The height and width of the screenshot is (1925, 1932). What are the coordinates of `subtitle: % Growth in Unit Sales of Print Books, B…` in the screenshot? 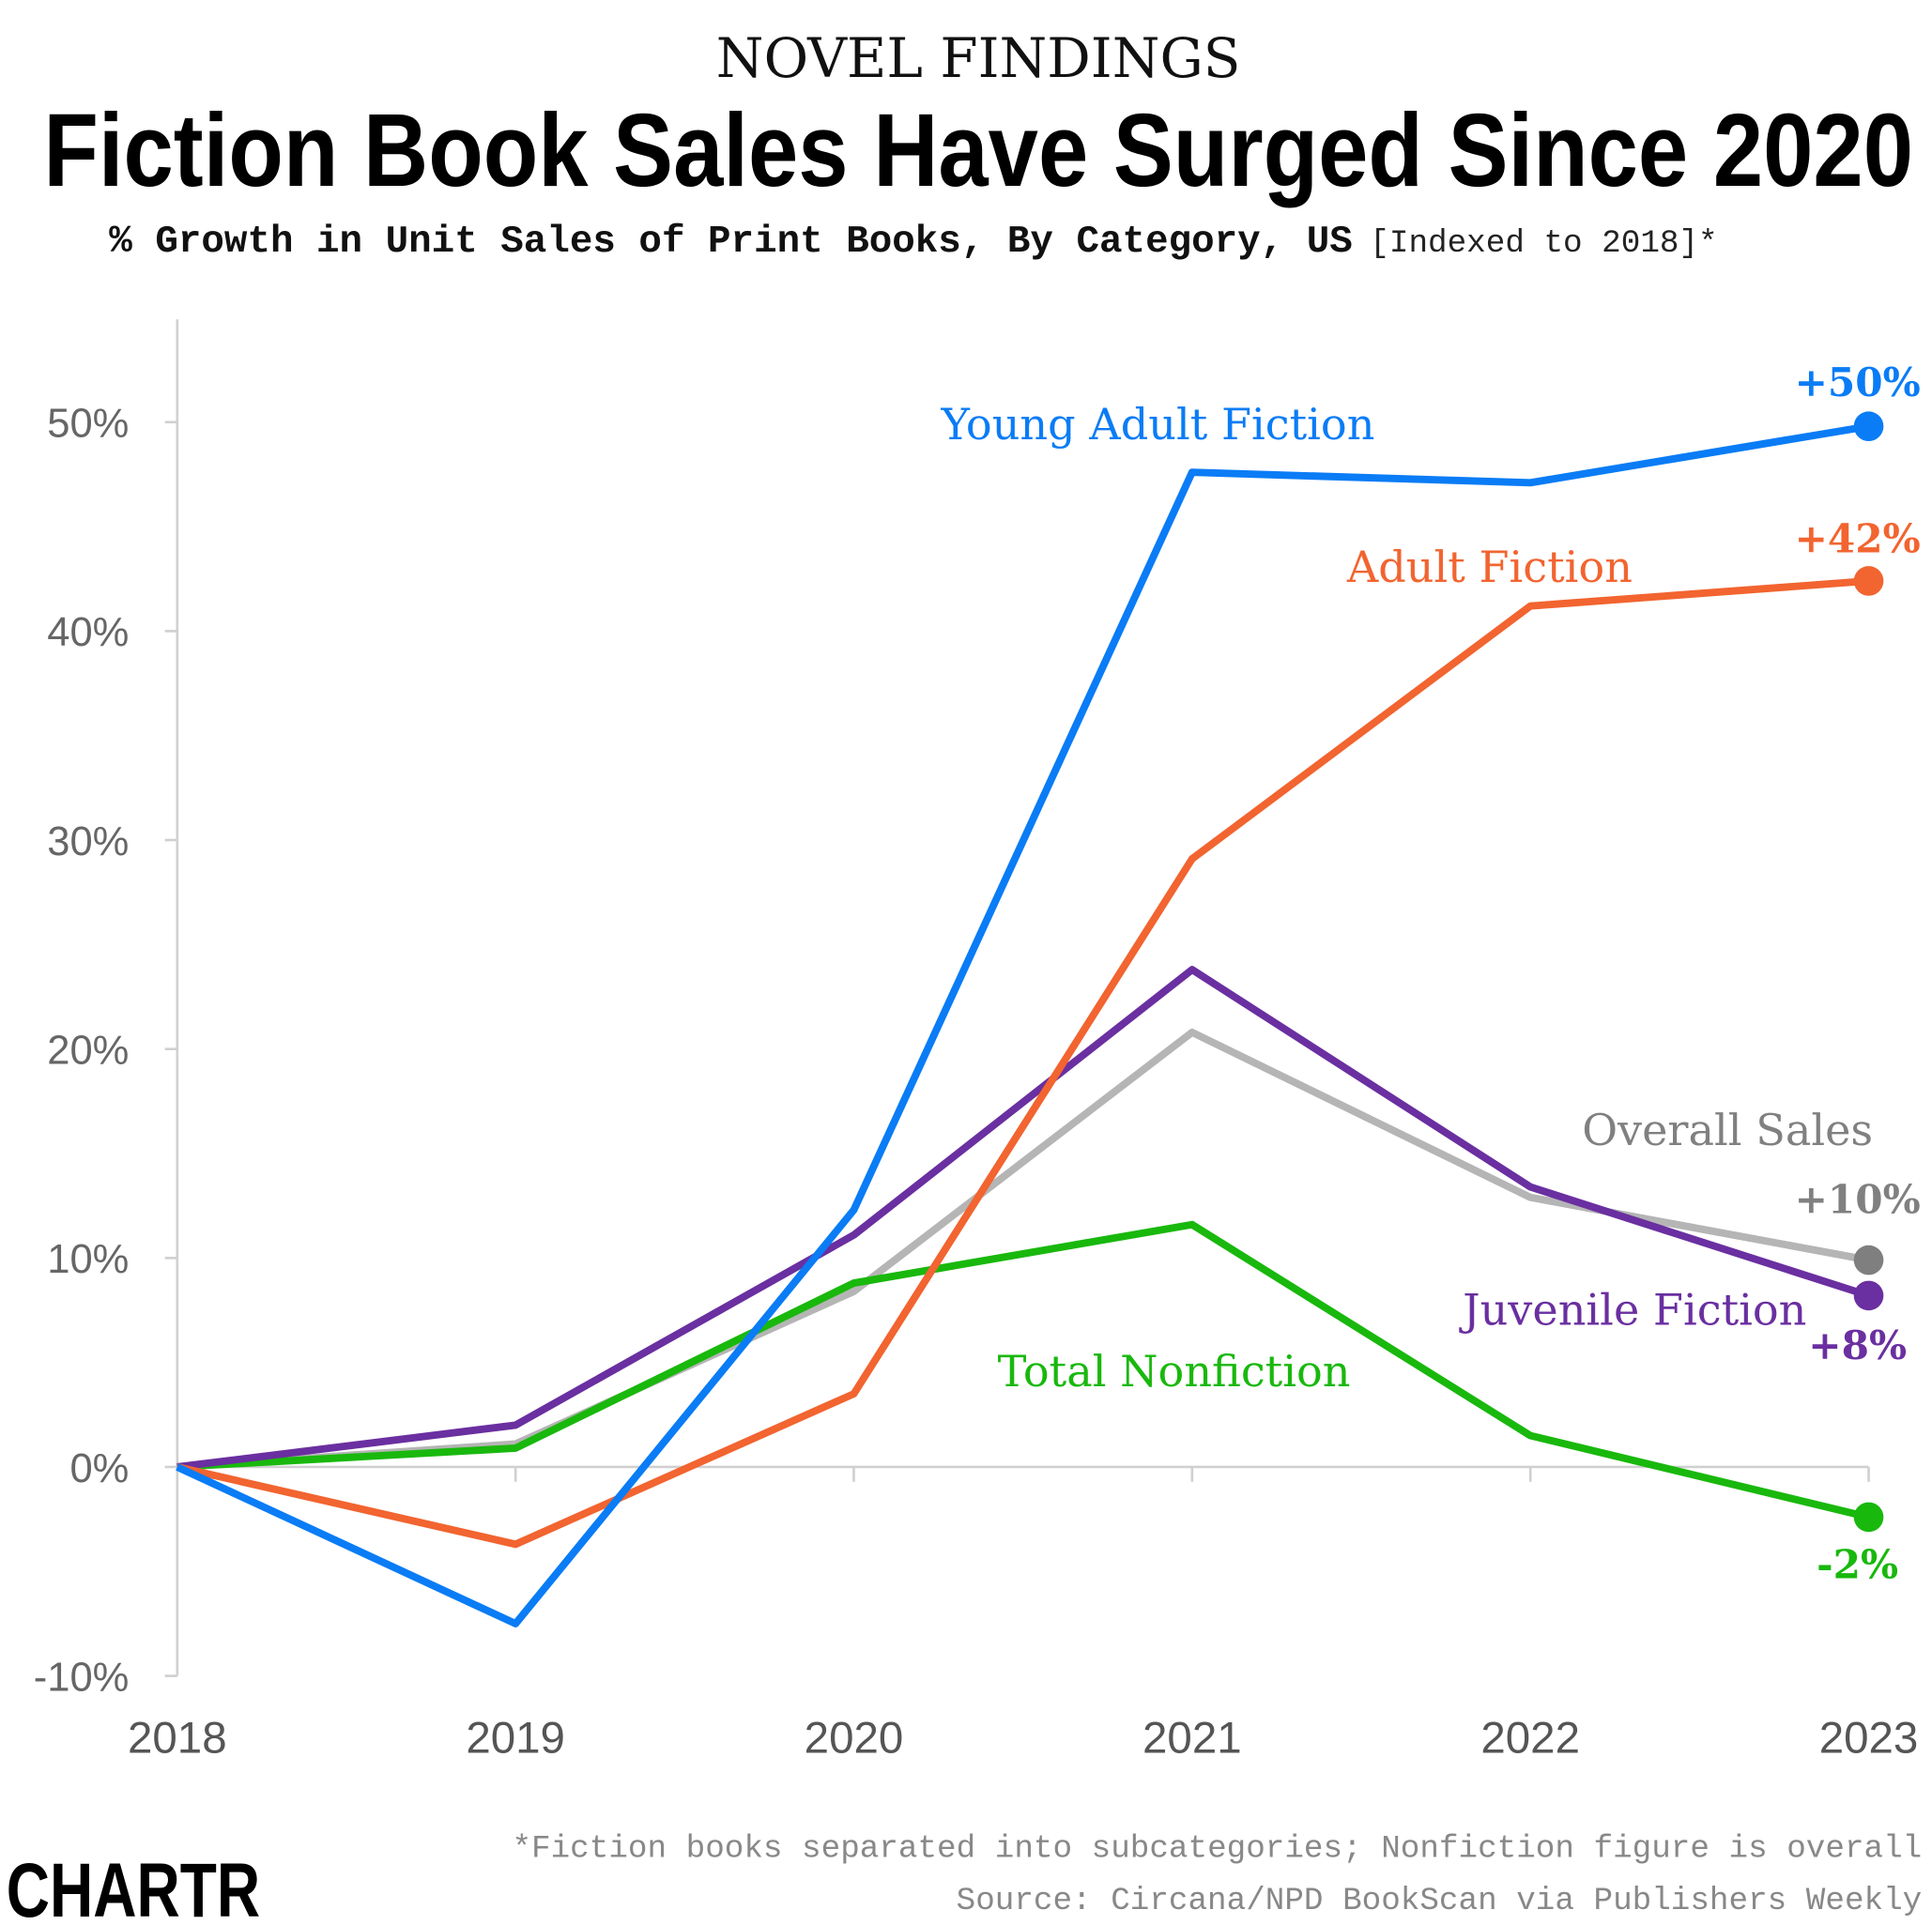 It's located at (913, 242).